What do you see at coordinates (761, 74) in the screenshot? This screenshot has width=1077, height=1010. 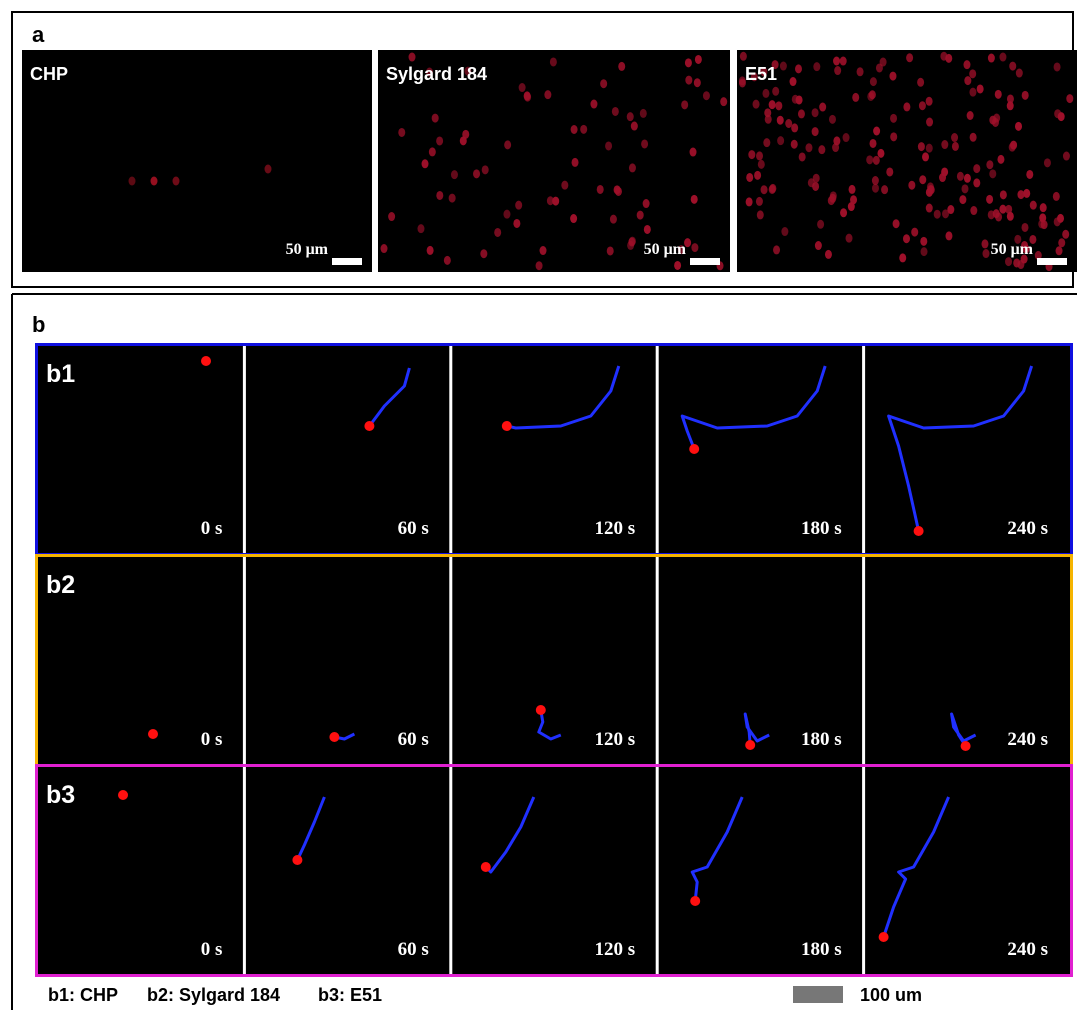 I see `image-title: E51` at bounding box center [761, 74].